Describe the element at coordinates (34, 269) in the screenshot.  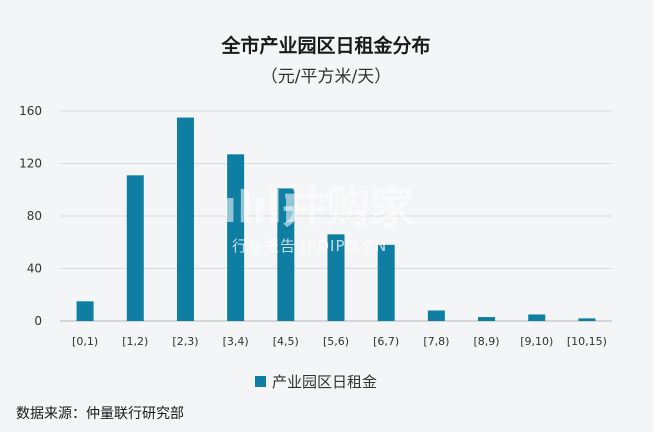
I see `y-tick-label: 40` at that location.